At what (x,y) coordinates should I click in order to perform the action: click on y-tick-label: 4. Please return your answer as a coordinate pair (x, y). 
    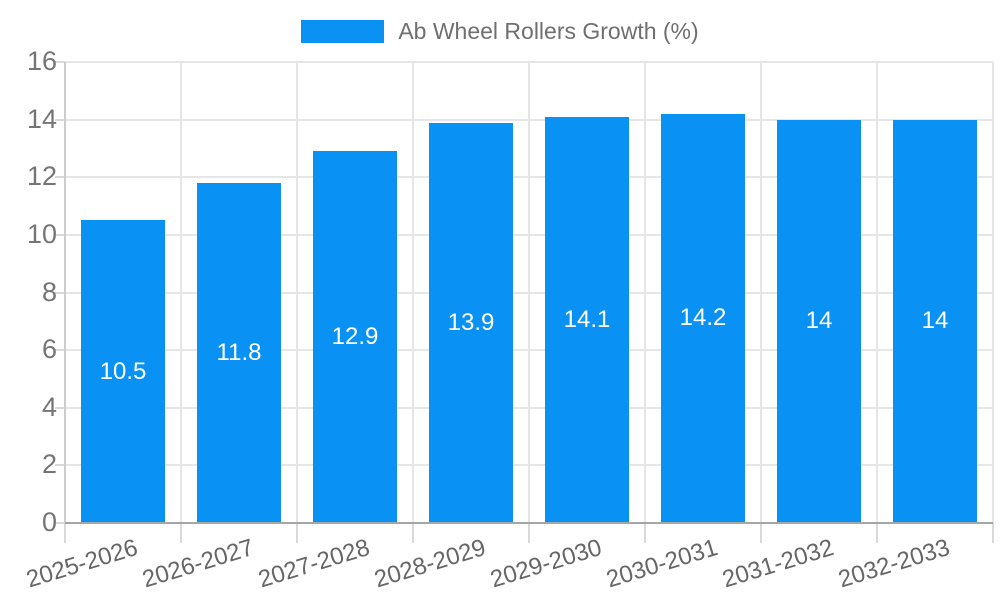
    Looking at the image, I should click on (49, 406).